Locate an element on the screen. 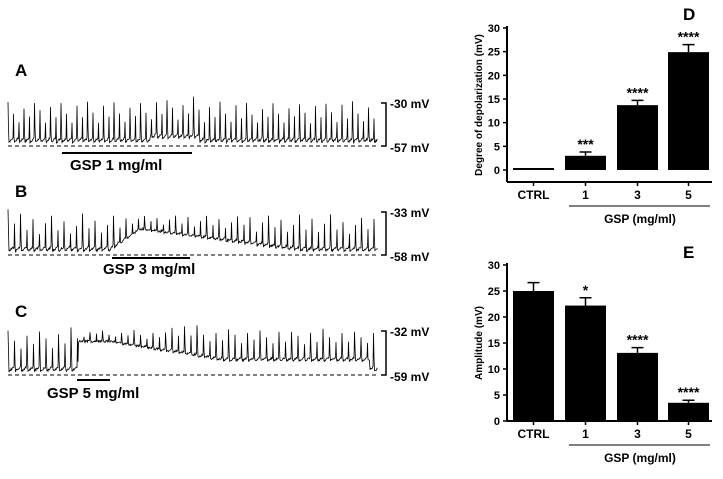  top-voltage-label: -32 mV is located at coordinates (409, 332).